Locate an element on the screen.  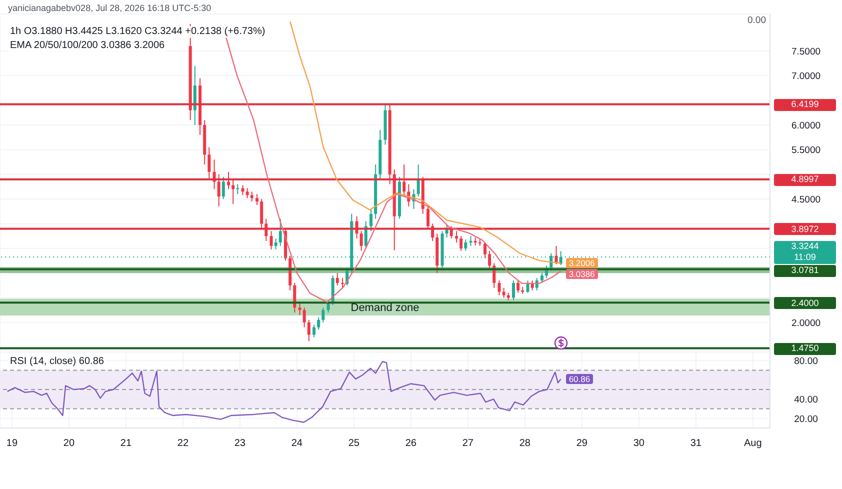
x-tick-label: 31 is located at coordinates (696, 443).